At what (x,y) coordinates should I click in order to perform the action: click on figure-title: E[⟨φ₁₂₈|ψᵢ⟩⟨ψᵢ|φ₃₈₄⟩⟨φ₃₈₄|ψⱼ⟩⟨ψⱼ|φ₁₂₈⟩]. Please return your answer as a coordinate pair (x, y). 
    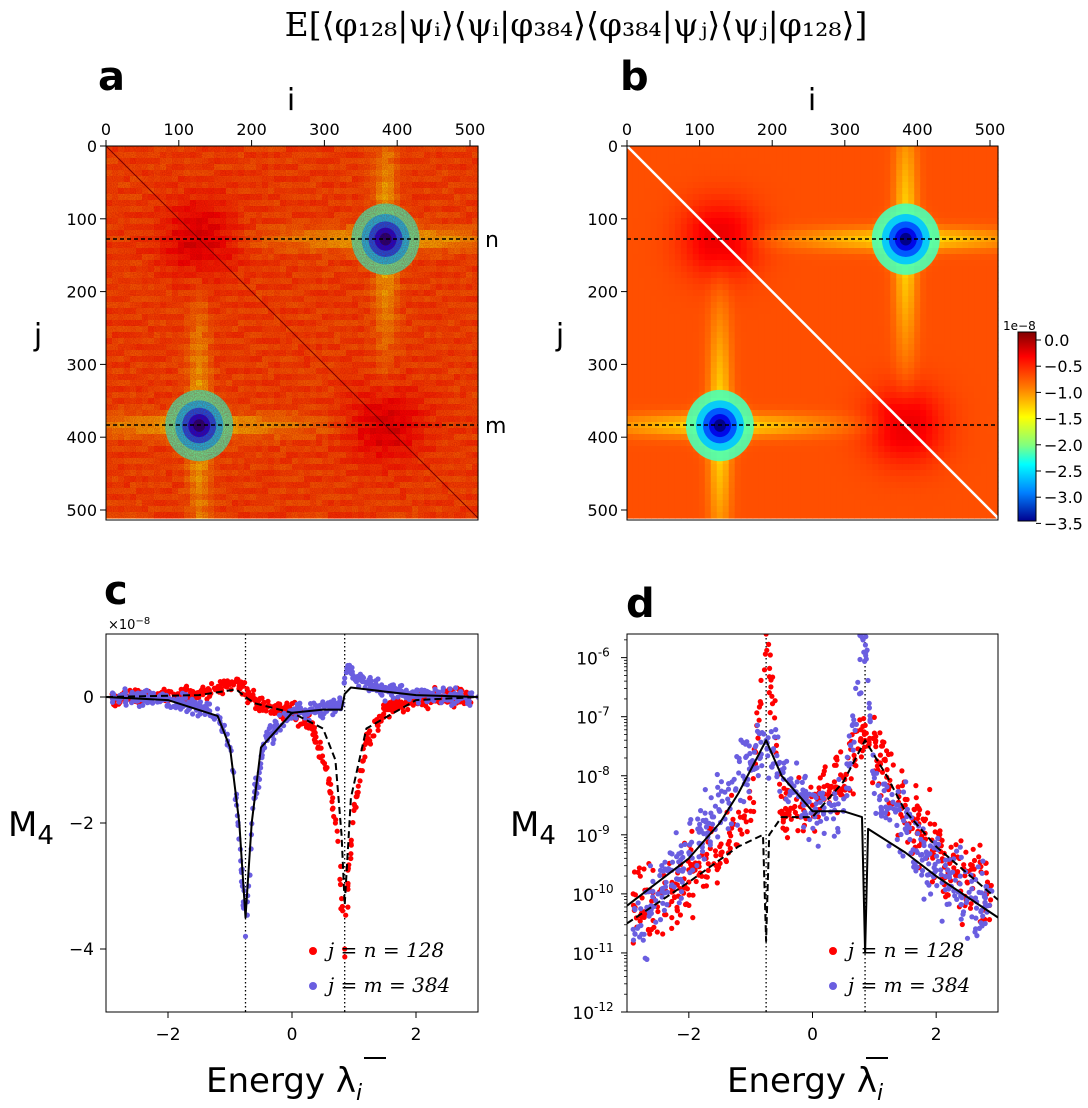
    Looking at the image, I should click on (576, 24).